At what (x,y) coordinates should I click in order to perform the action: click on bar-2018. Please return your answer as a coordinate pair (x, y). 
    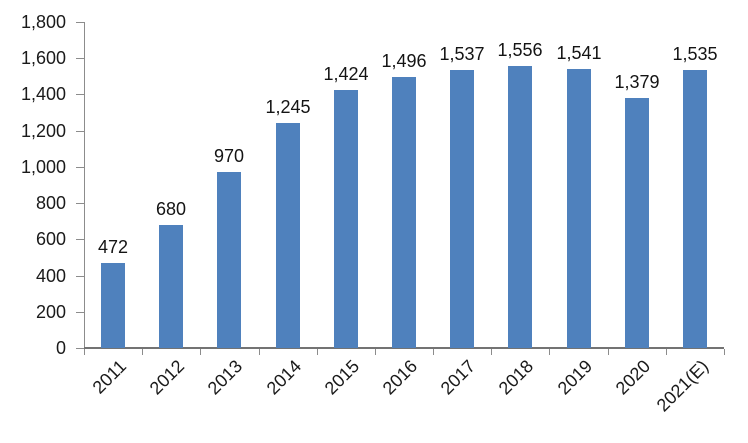
    Looking at the image, I should click on (520, 207).